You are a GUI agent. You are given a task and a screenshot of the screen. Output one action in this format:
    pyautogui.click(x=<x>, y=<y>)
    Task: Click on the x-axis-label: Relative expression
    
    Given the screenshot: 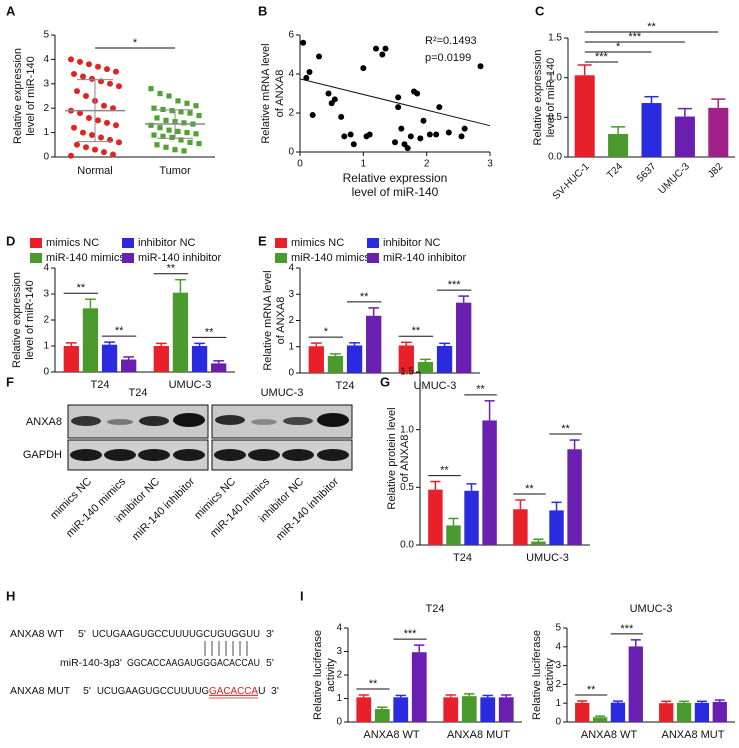 What is the action you would take?
    pyautogui.click(x=395, y=178)
    